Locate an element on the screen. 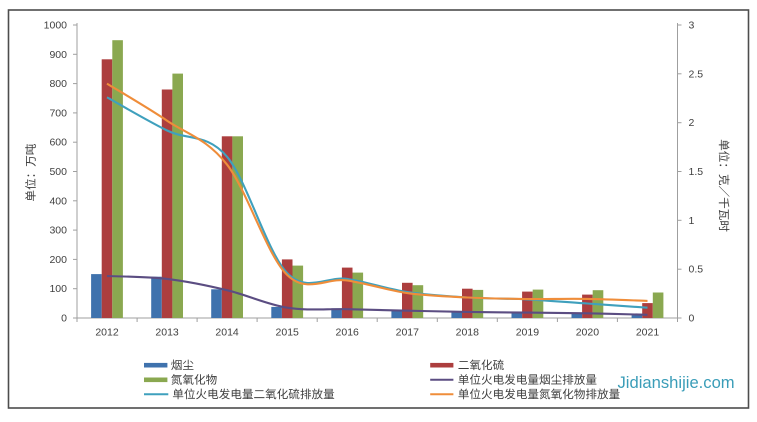  svg-text: 2017 is located at coordinates (408, 333).